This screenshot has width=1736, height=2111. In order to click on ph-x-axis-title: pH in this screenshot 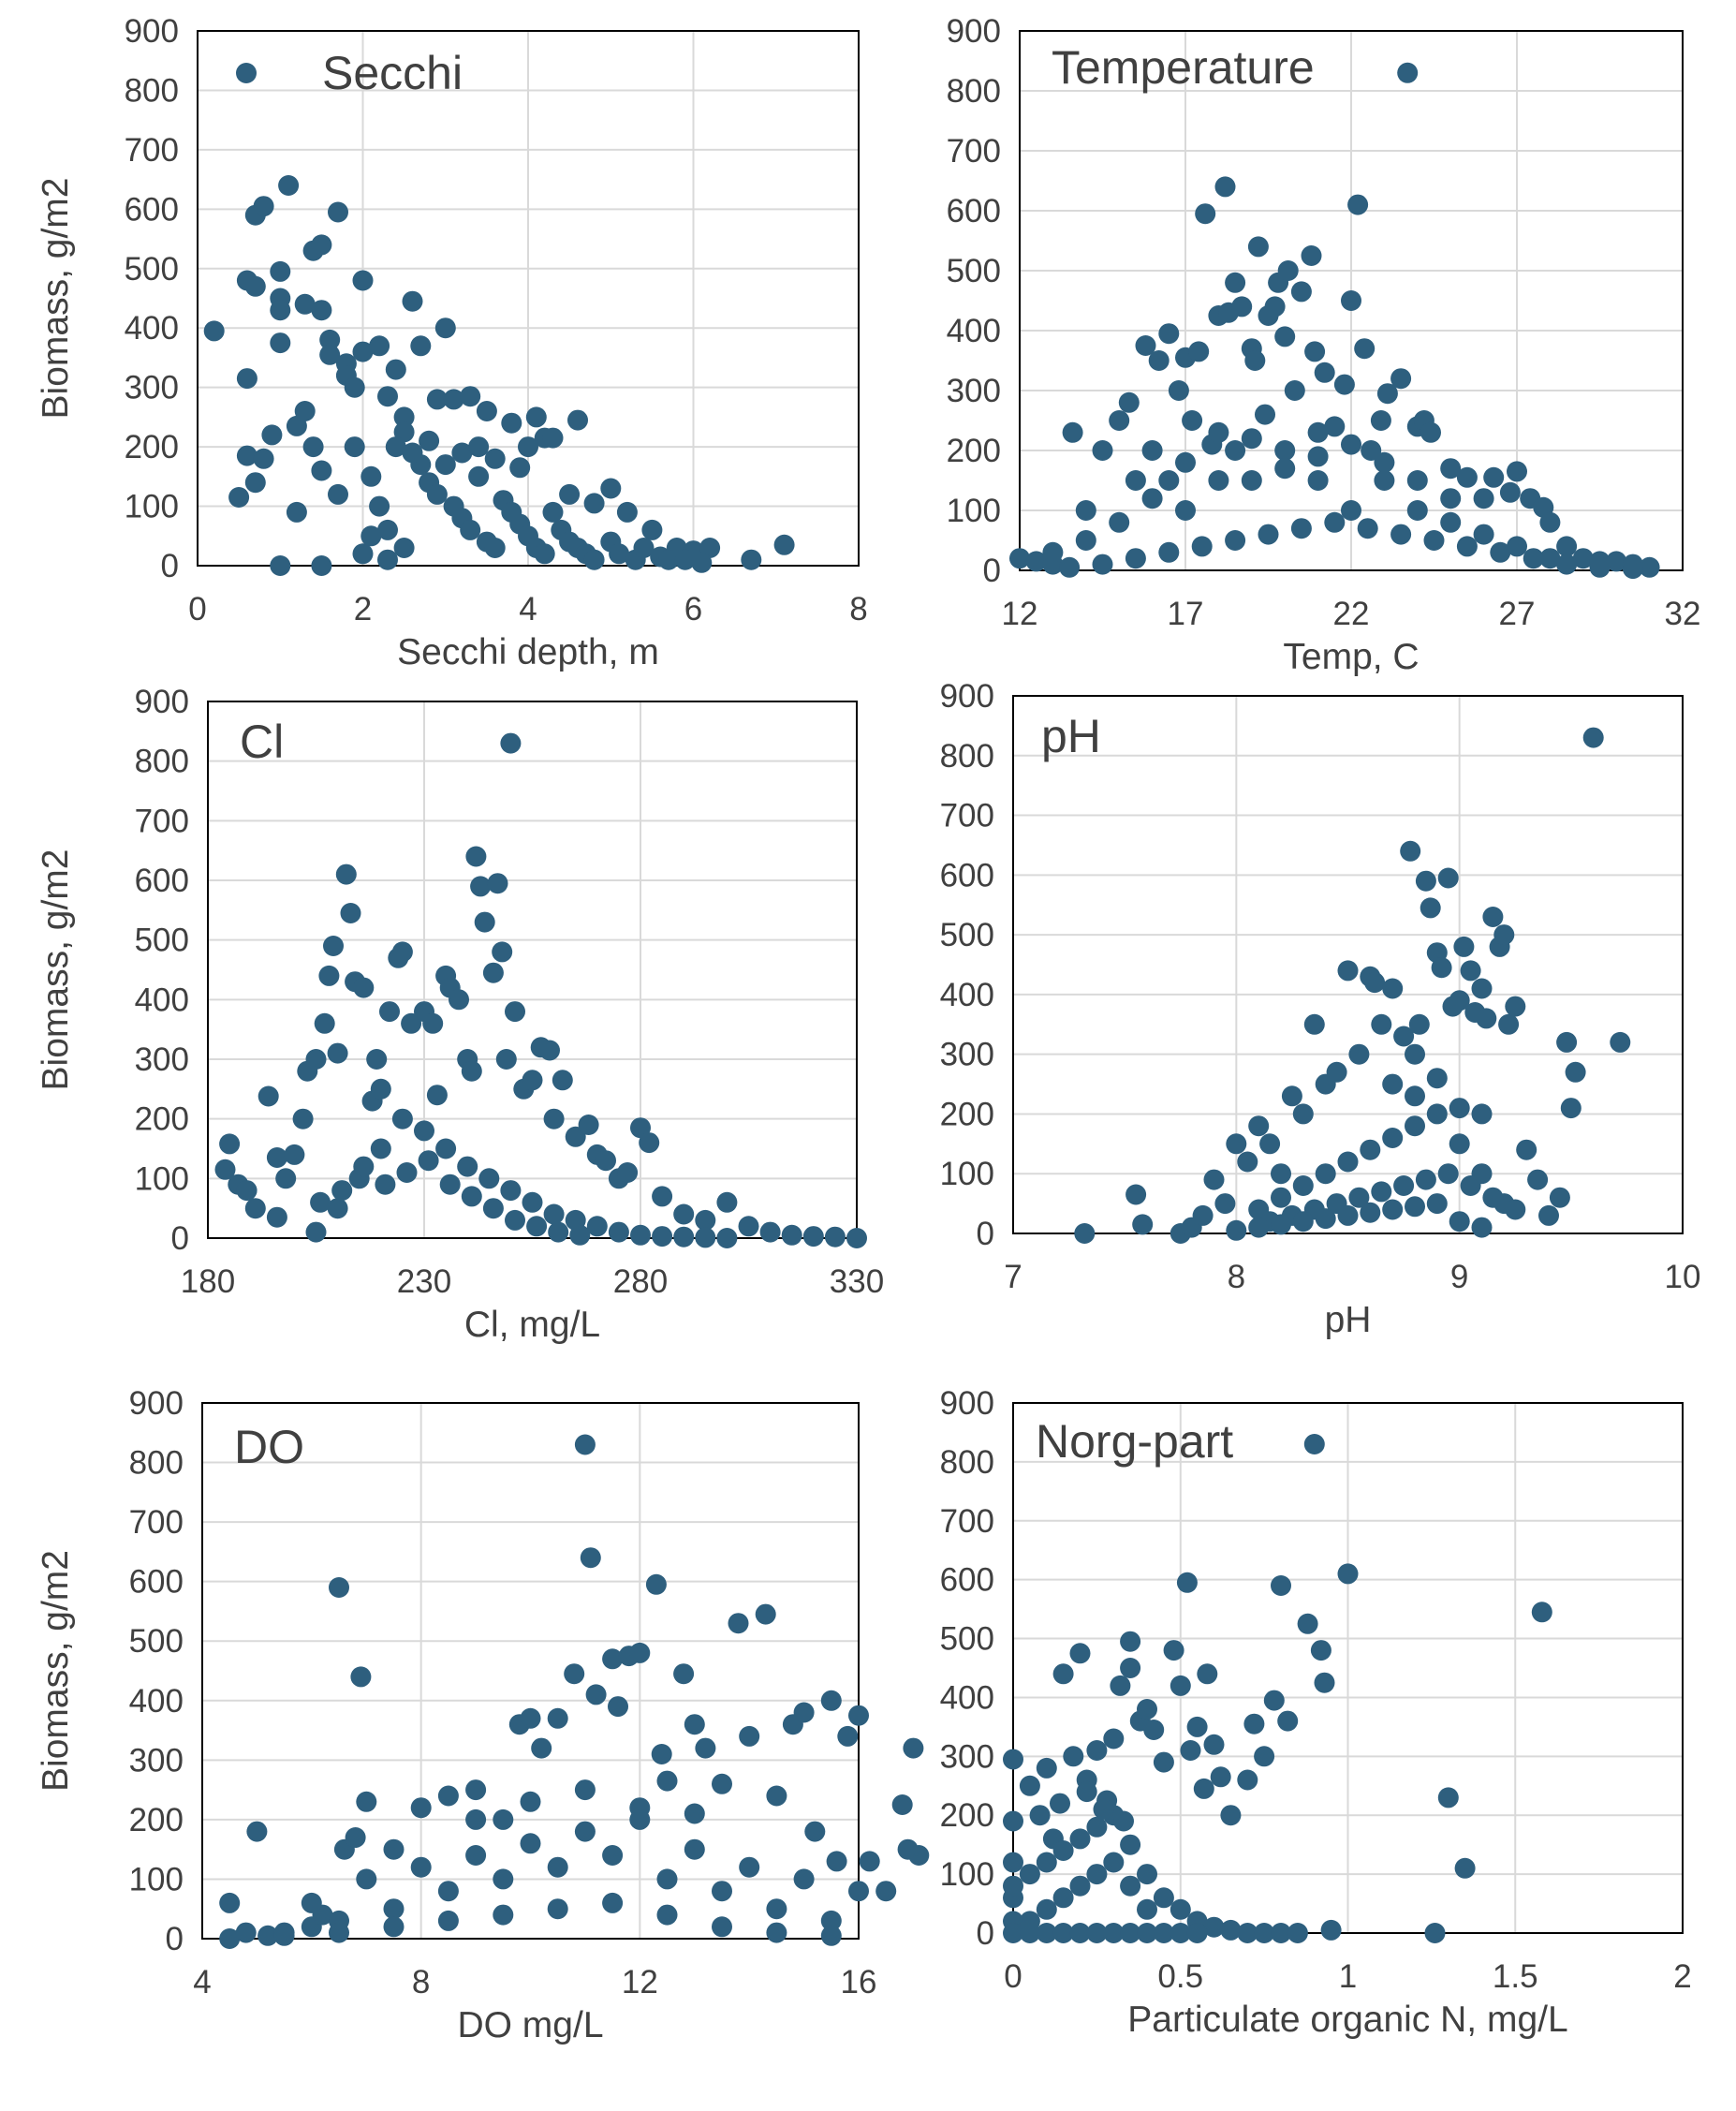, I will do `click(1349, 1320)`.